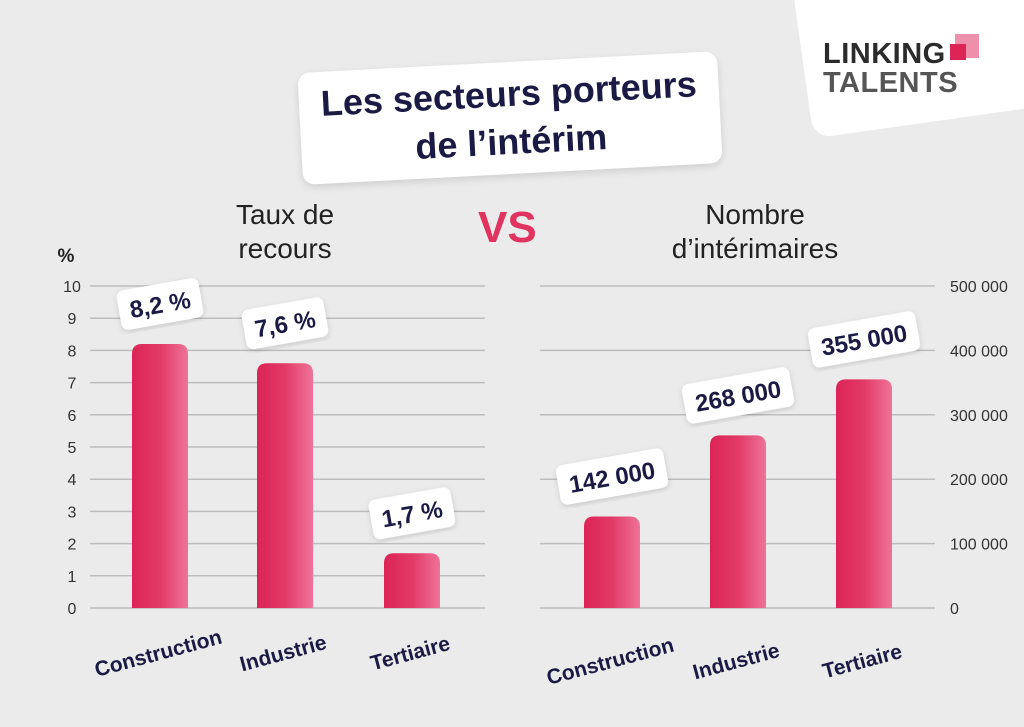 The width and height of the screenshot is (1024, 727). Describe the element at coordinates (72, 319) in the screenshot. I see `y-tick-label: 9` at that location.